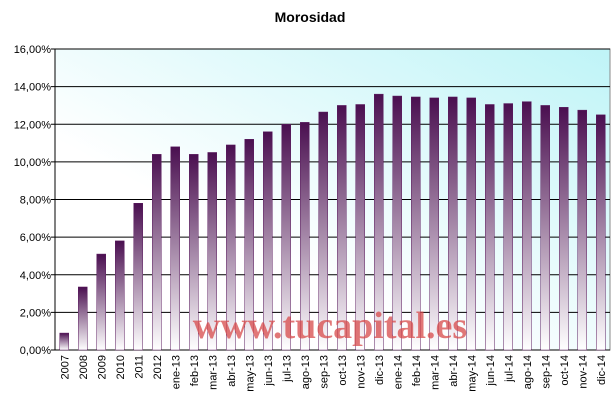  Describe the element at coordinates (324, 372) in the screenshot. I see `x-tick-label: sep-13` at that location.